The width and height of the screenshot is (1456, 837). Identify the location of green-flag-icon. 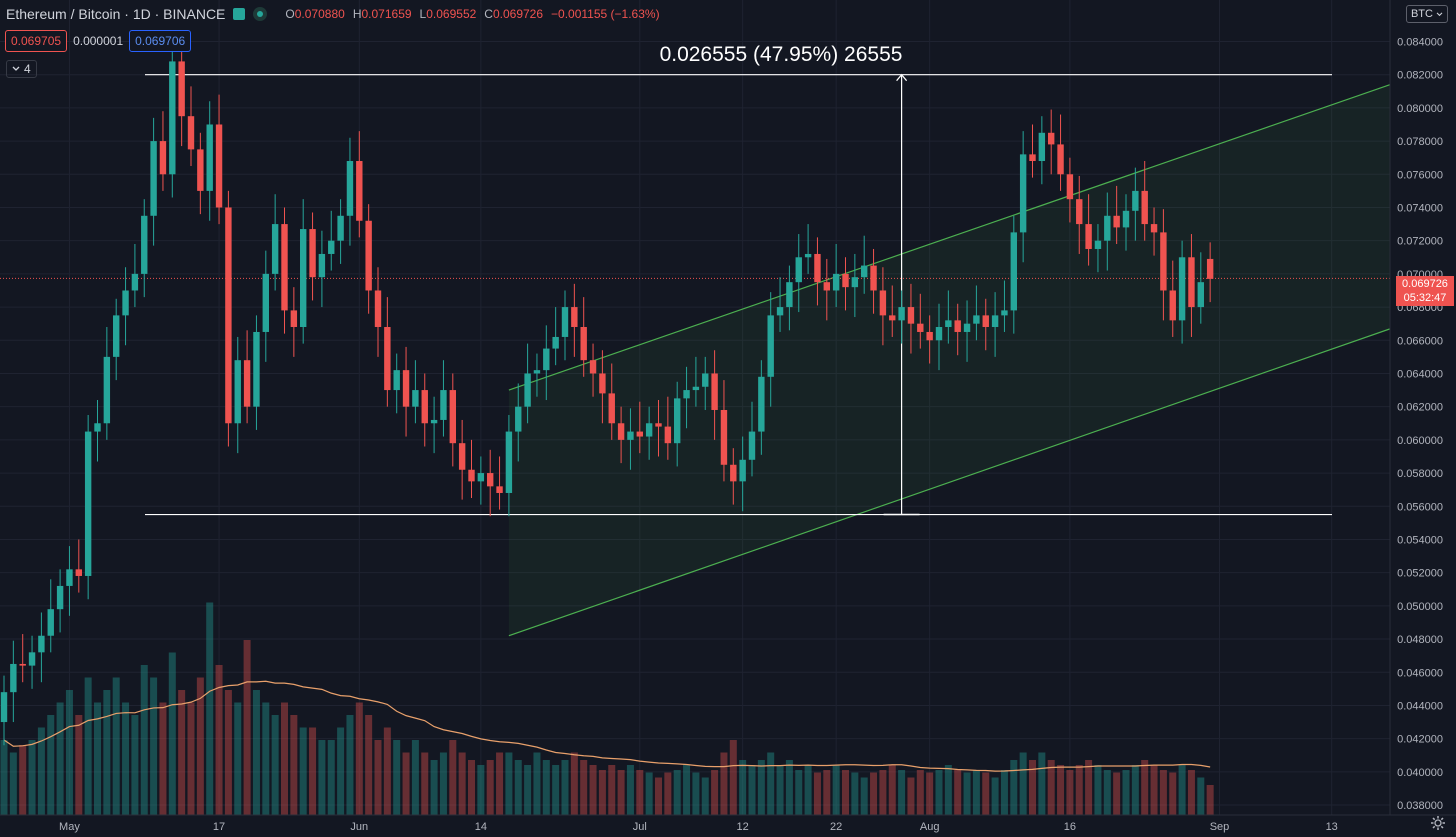
(239, 14).